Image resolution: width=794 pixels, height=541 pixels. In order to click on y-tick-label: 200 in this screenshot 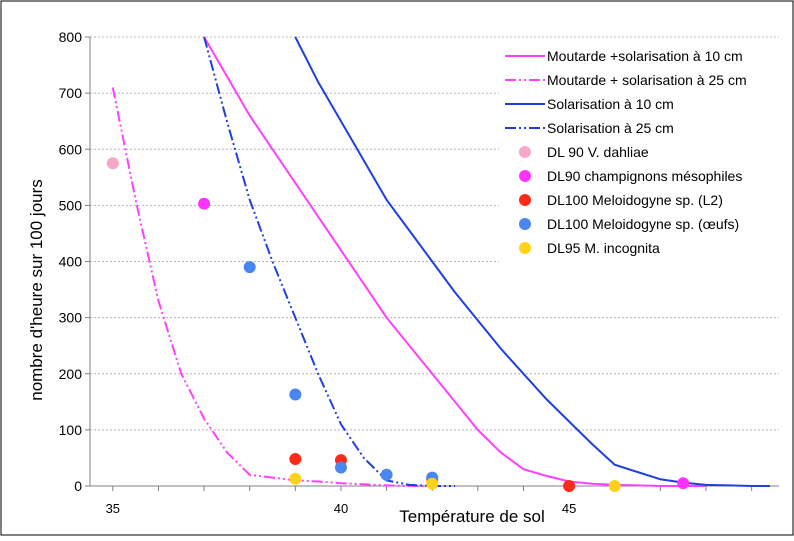, I will do `click(71, 374)`.